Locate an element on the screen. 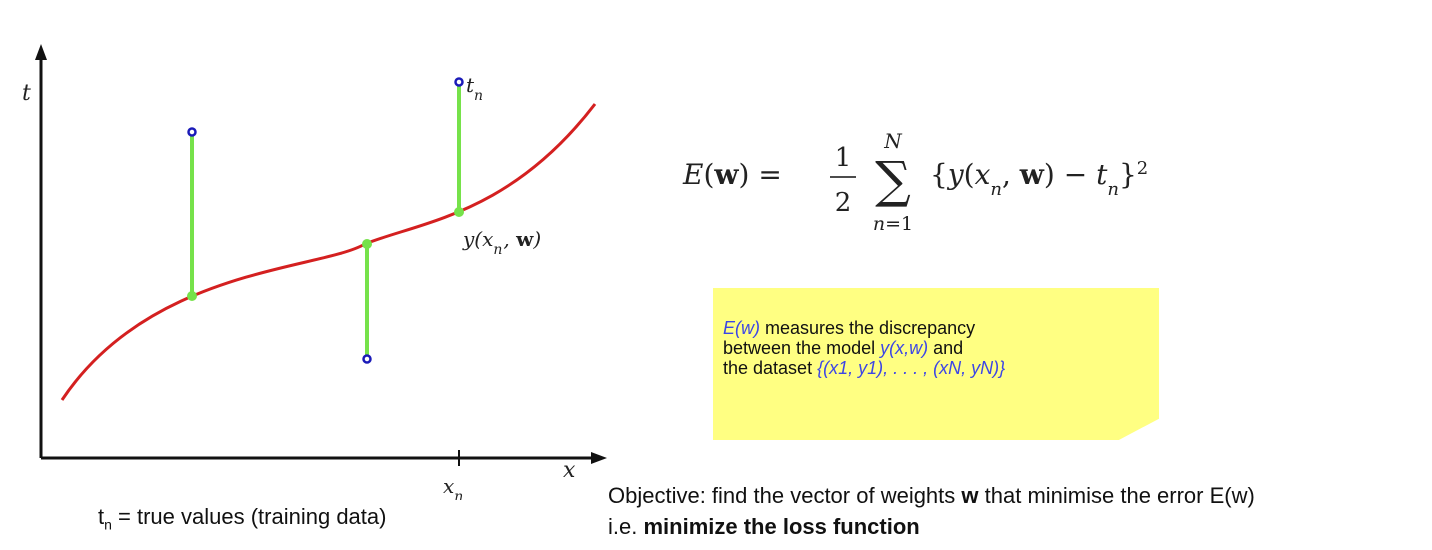 The image size is (1432, 550). x-axis-arrow is located at coordinates (599, 458).